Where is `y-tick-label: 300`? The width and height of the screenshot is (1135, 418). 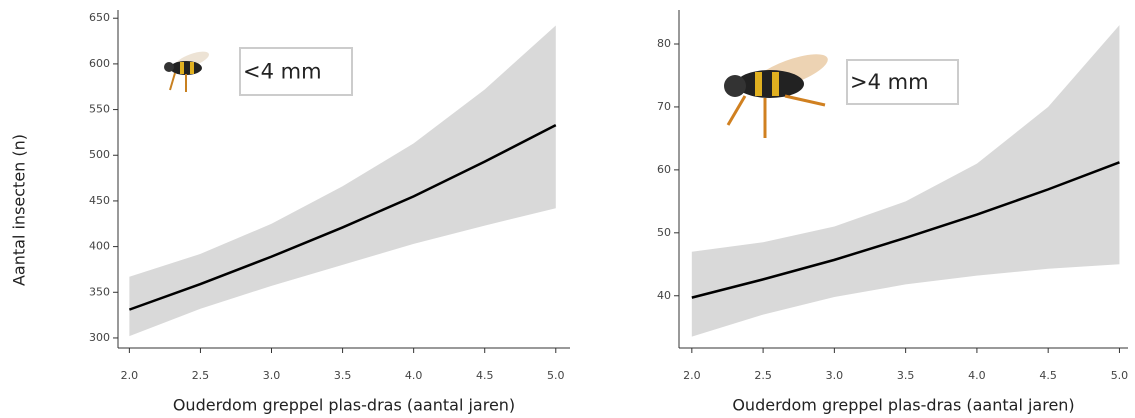
y-tick-label: 300 is located at coordinates (99, 337).